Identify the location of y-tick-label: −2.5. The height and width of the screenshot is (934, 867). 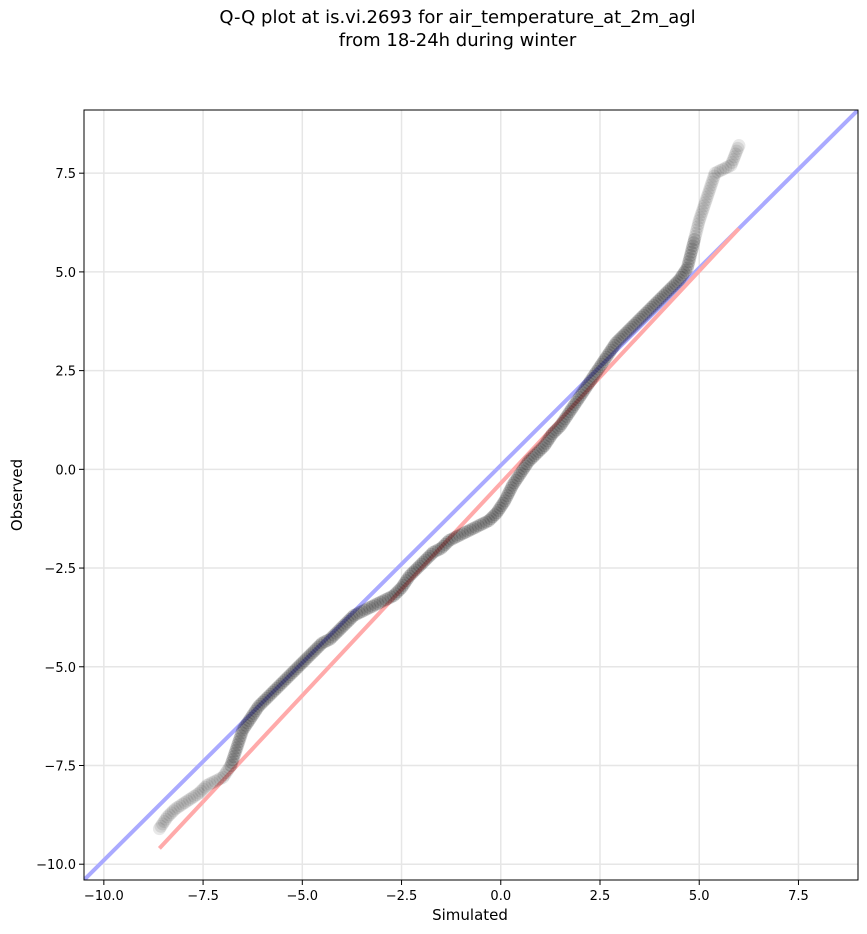
(60, 569).